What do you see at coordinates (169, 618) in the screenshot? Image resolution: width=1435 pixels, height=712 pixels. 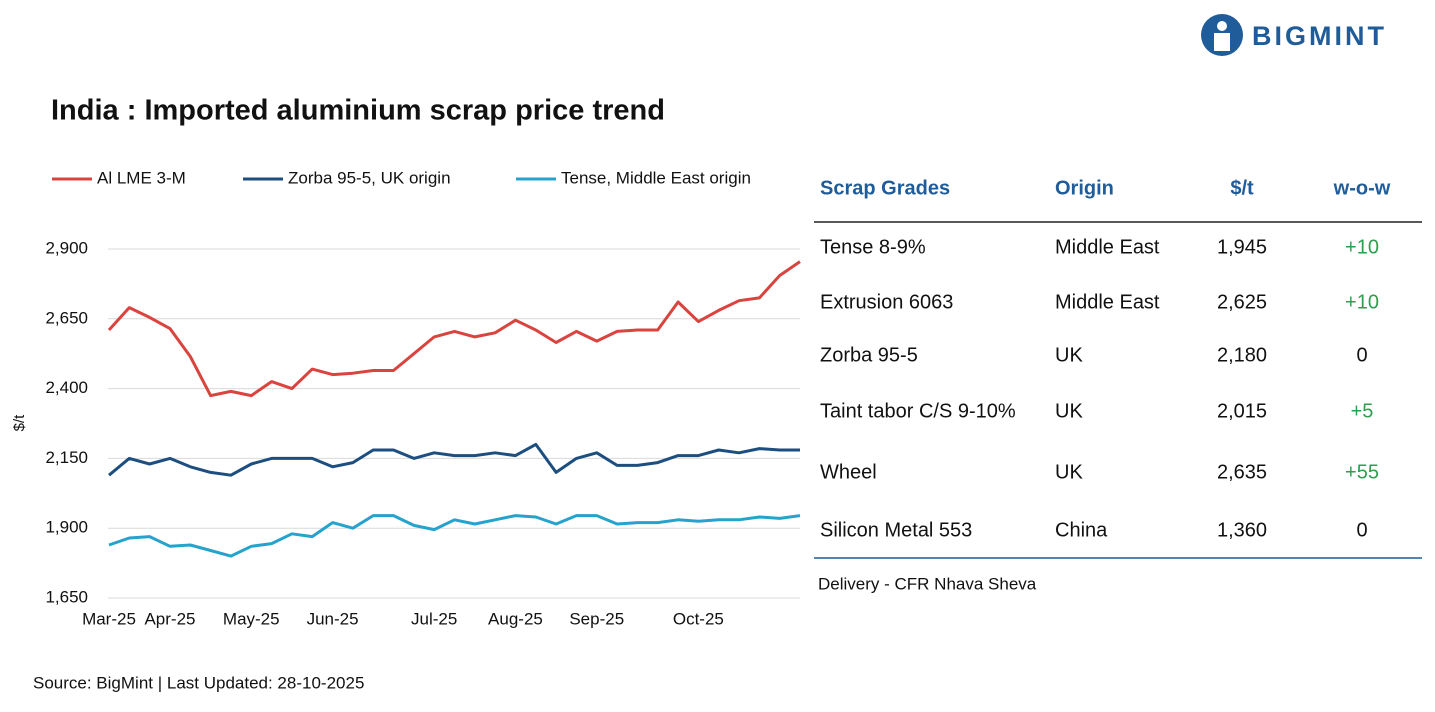 I see `x-tick-label: Apr-25` at bounding box center [169, 618].